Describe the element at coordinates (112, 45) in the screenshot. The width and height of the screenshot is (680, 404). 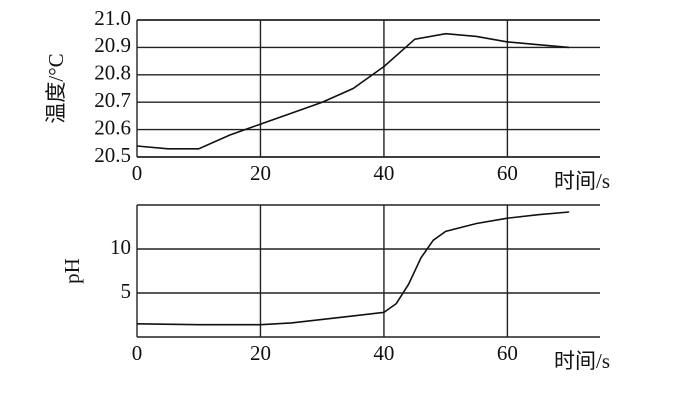
I see `y-tick-label: 20.9` at that location.